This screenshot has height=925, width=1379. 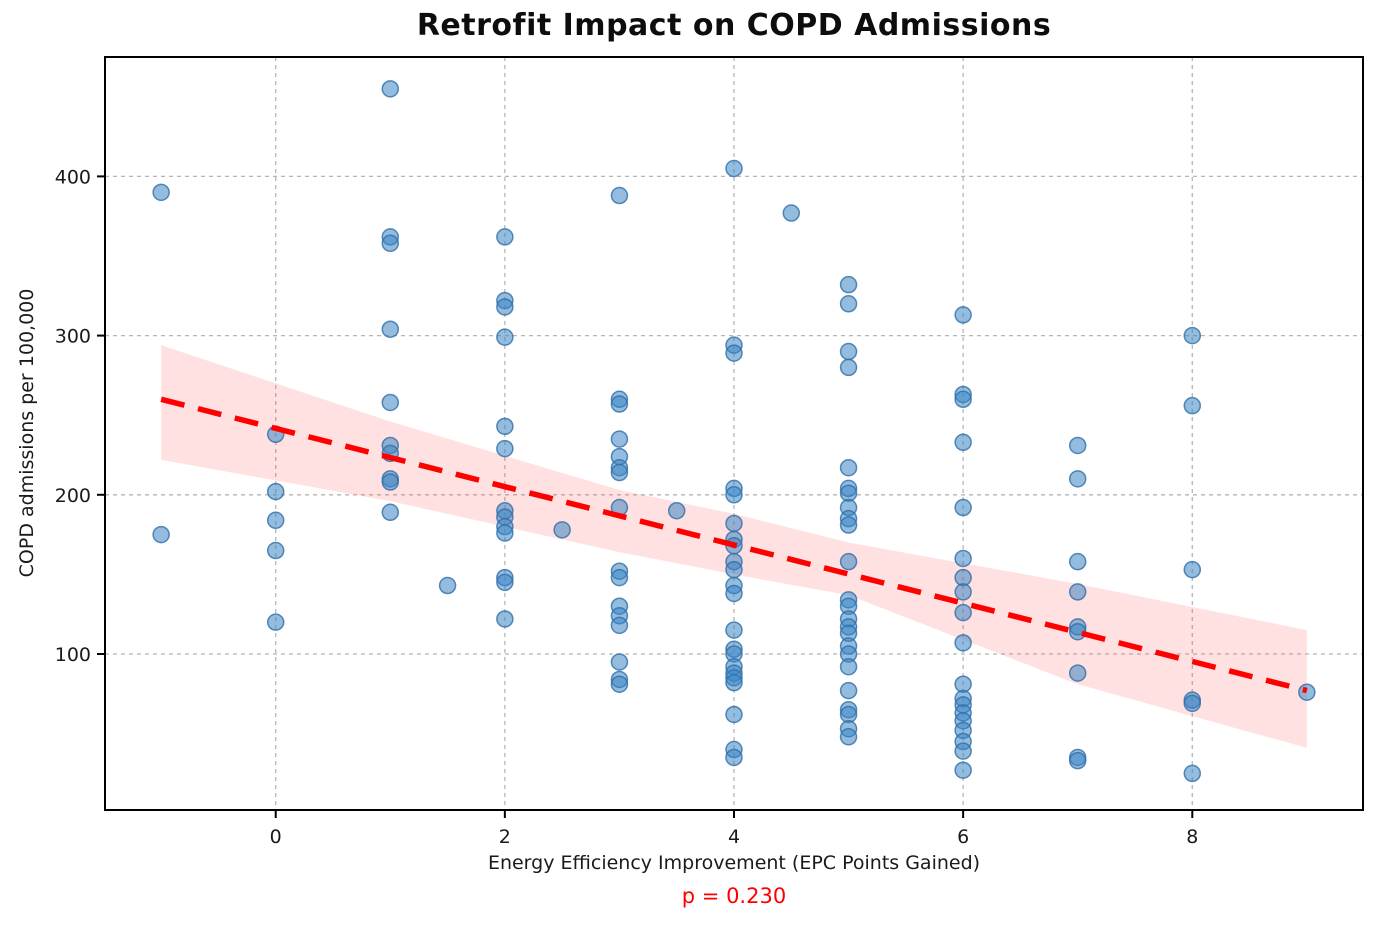 What do you see at coordinates (73, 496) in the screenshot?
I see `y-tick-label: 200` at bounding box center [73, 496].